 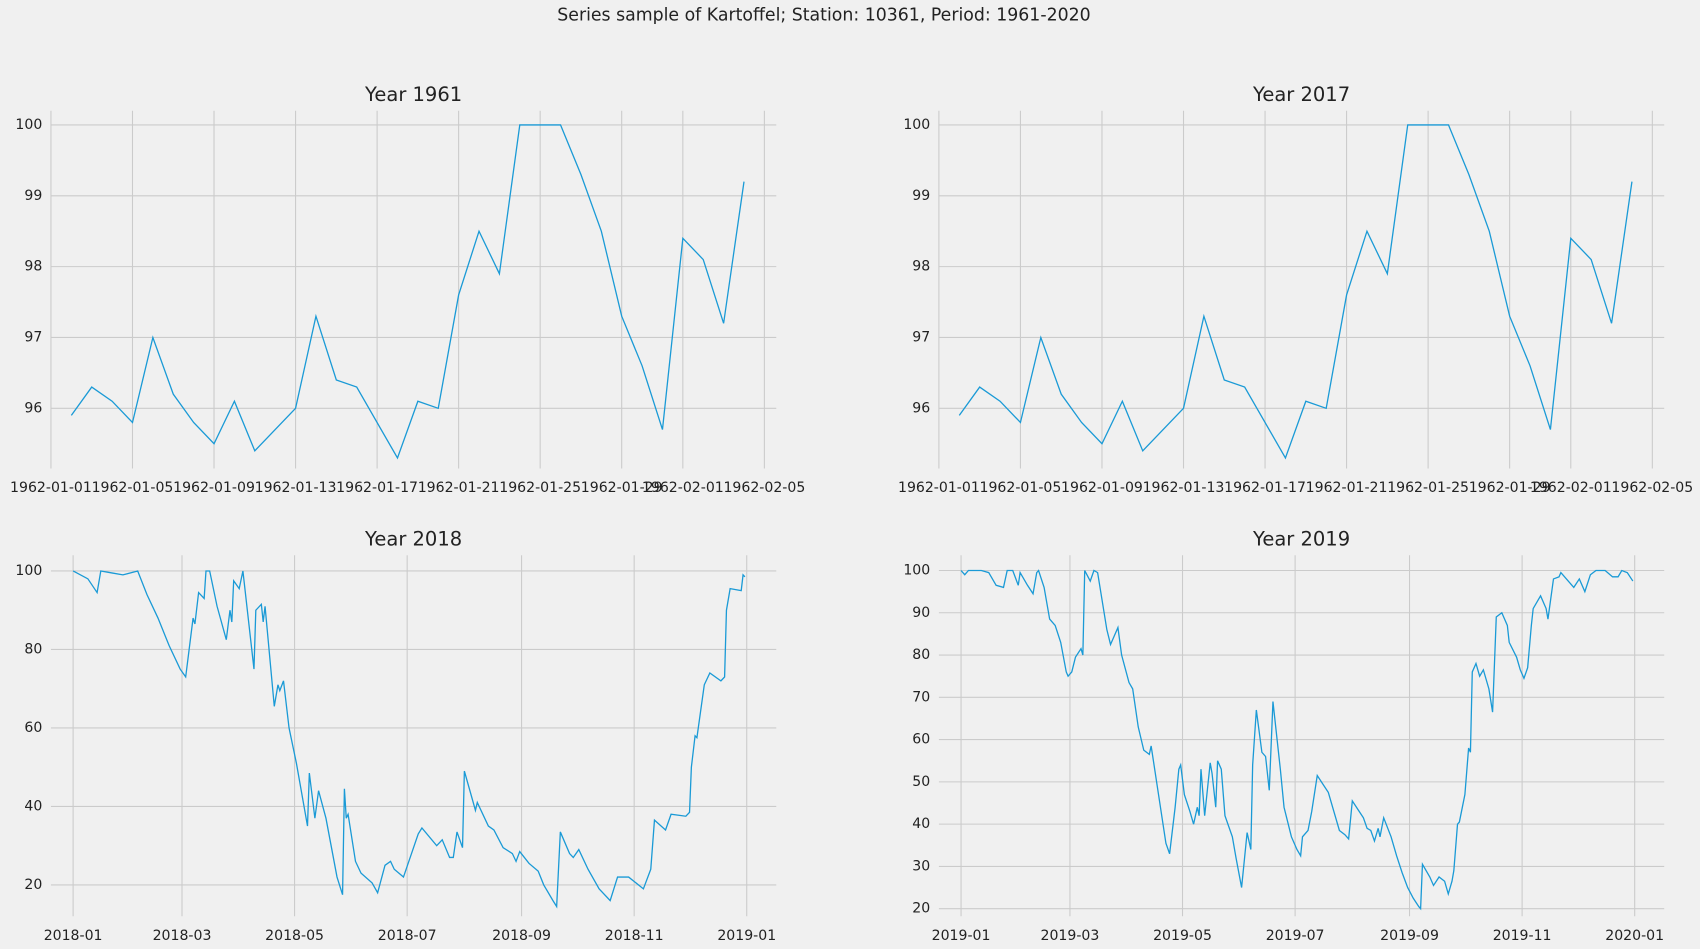 I want to click on y-tick-label: 70, so click(x=921, y=697).